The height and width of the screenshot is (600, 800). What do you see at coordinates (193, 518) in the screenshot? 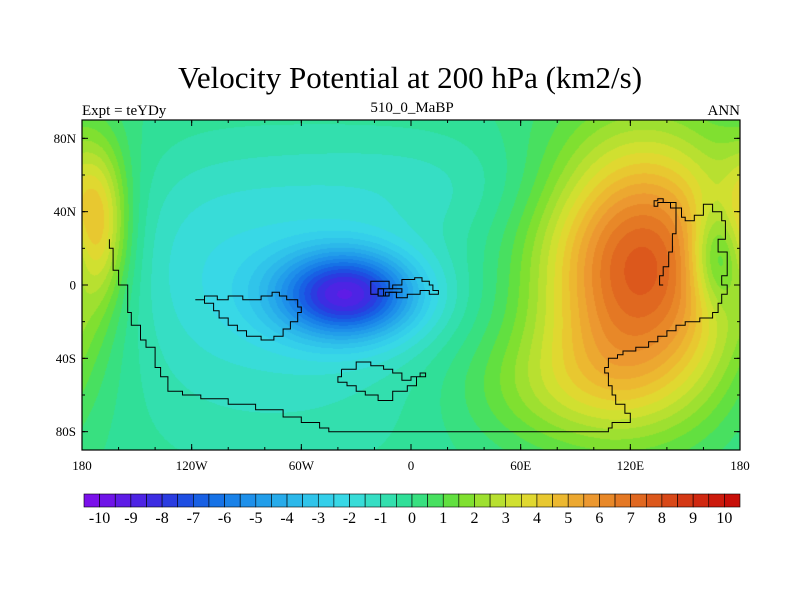
I see `colorbar-label-3: -7` at bounding box center [193, 518].